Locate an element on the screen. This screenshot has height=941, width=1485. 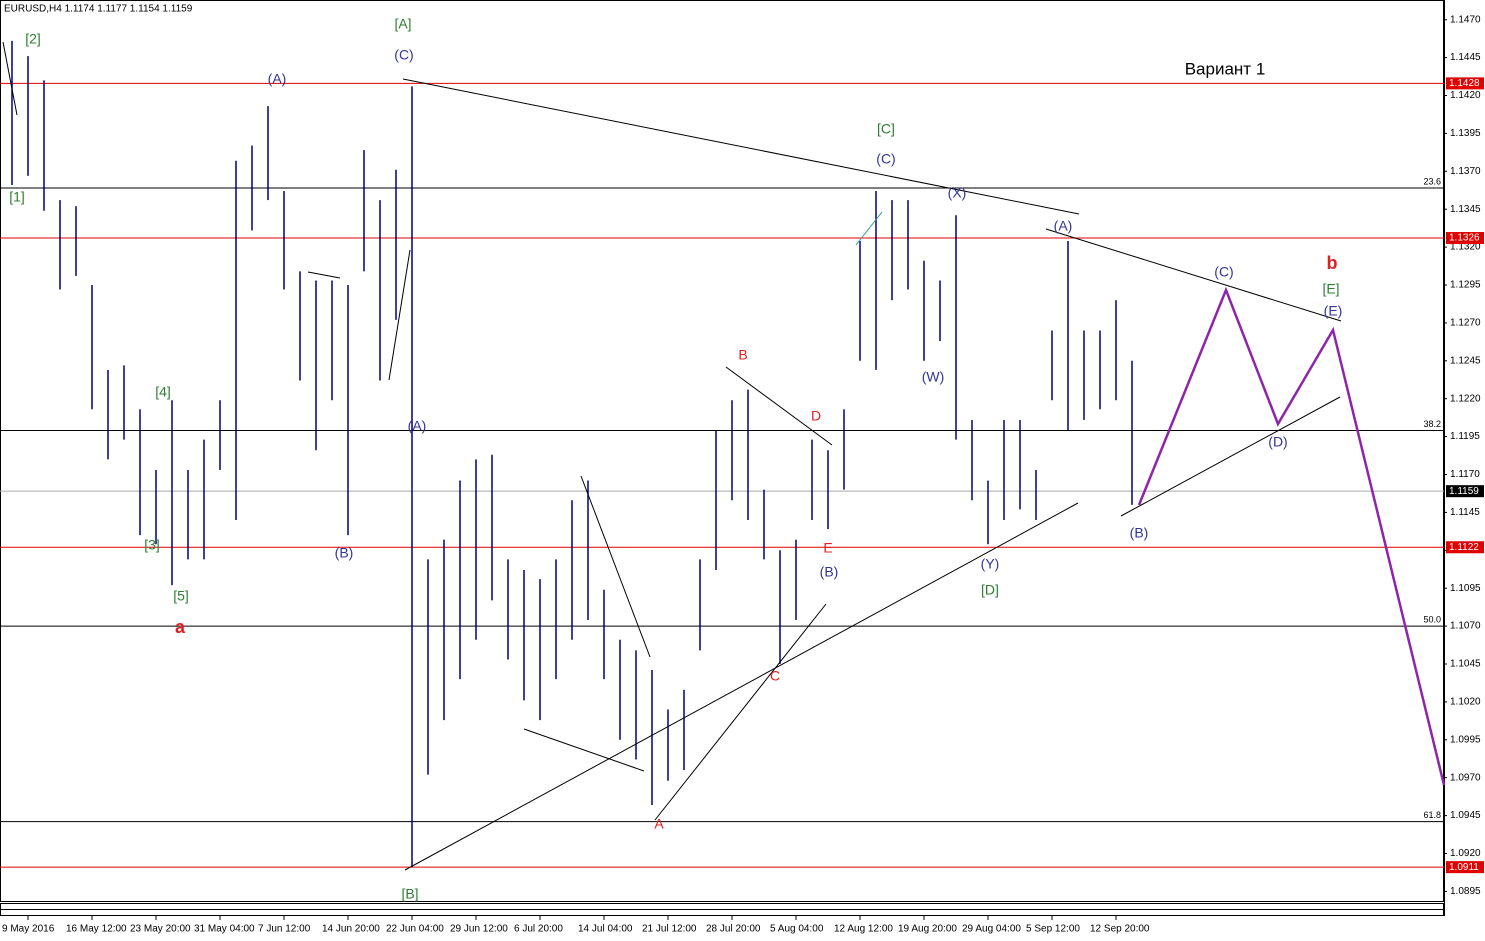
y-tick-label: 1.1445 is located at coordinates (1465, 57).